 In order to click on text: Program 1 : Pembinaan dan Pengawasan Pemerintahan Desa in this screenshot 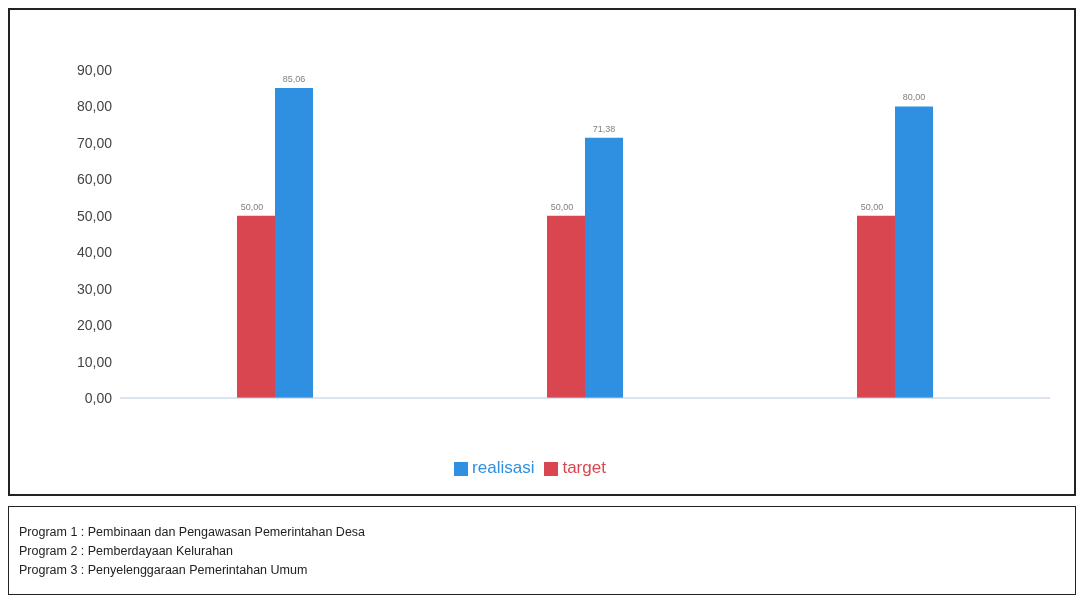, I will do `click(193, 532)`.